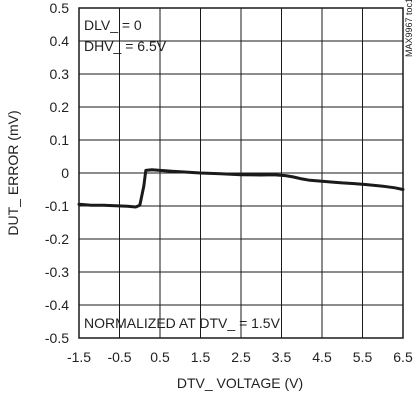 The width and height of the screenshot is (416, 397). What do you see at coordinates (57, 206) in the screenshot?
I see `y-tick-label: -0.1` at bounding box center [57, 206].